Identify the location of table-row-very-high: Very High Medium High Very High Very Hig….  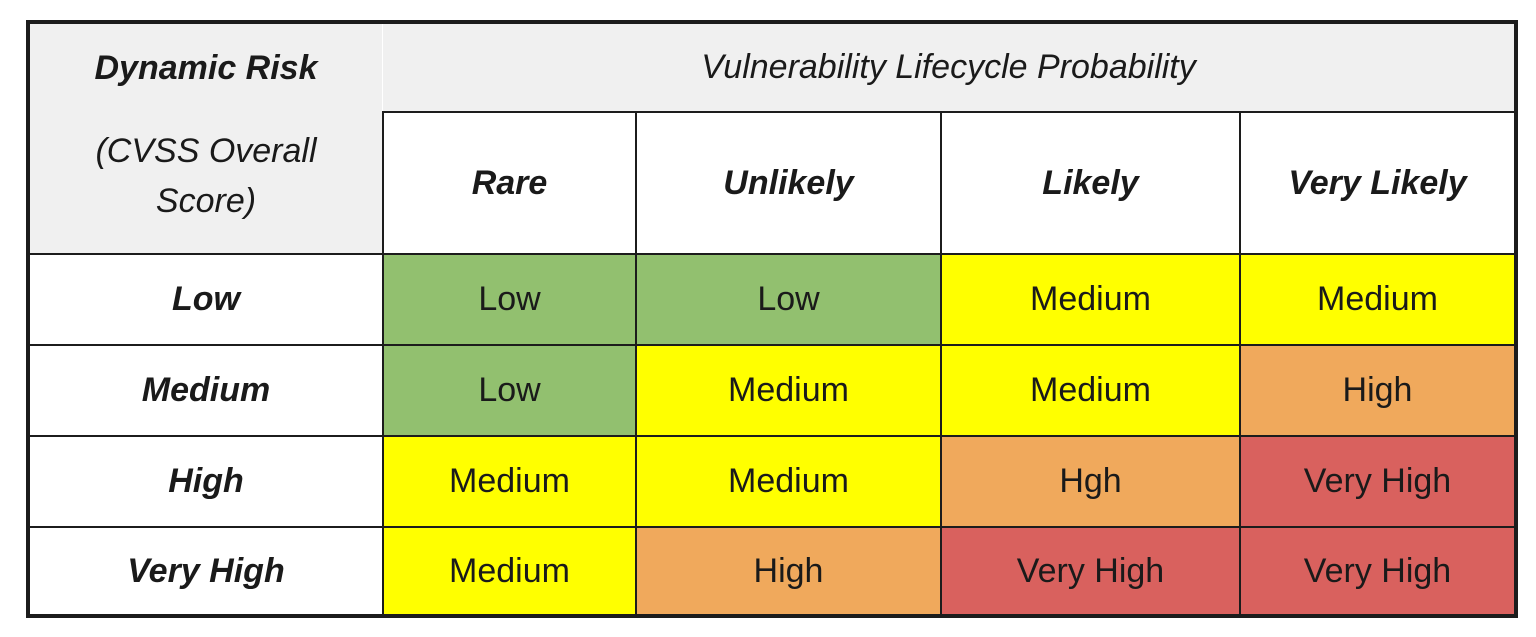
(772, 571).